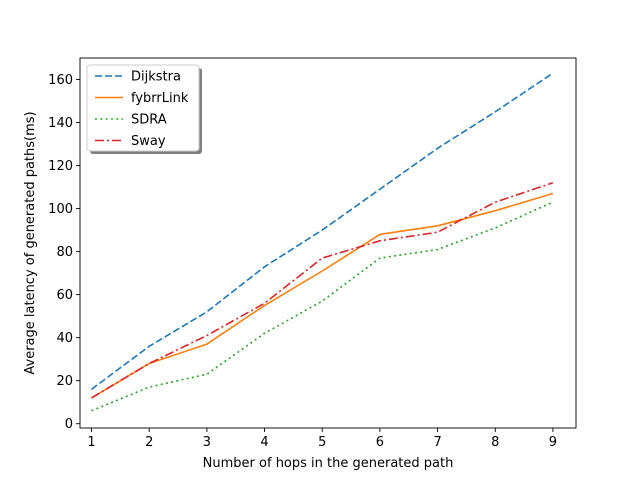  I want to click on y-tick-label: 100, so click(60, 209).